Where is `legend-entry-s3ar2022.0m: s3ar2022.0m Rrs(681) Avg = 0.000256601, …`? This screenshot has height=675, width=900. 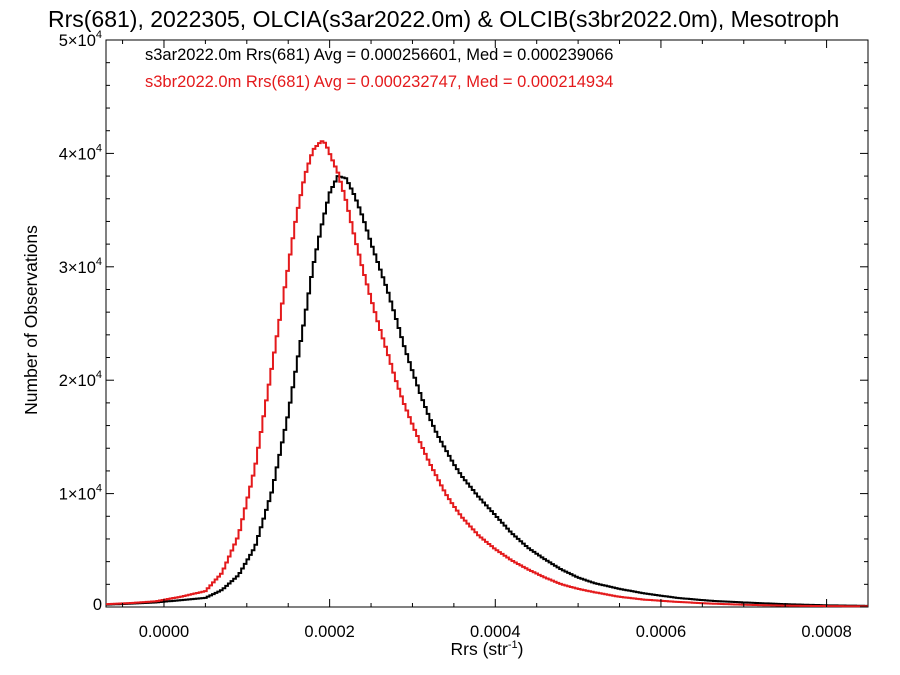
legend-entry-s3ar2022.0m: s3ar2022.0m Rrs(681) Avg = 0.000256601, … is located at coordinates (379, 55).